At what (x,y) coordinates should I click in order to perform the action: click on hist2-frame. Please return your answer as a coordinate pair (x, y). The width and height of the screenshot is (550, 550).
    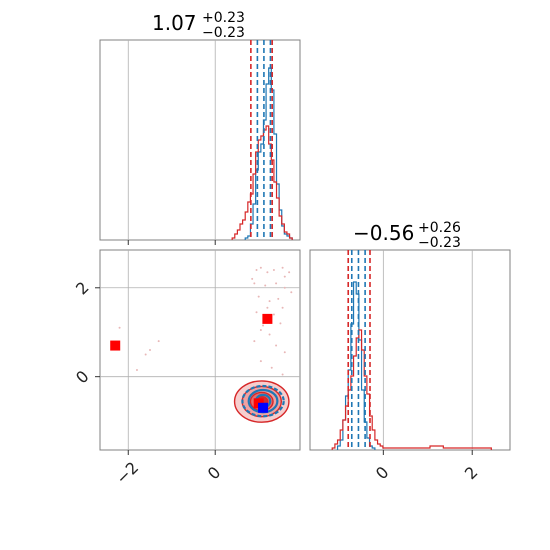
    Looking at the image, I should click on (410, 350).